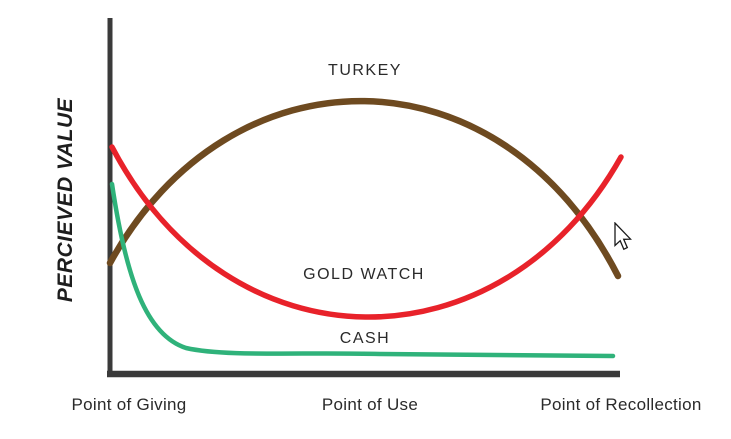 The width and height of the screenshot is (731, 439). What do you see at coordinates (65, 200) in the screenshot?
I see `y-axis-label: PERCIEVED VALUE` at bounding box center [65, 200].